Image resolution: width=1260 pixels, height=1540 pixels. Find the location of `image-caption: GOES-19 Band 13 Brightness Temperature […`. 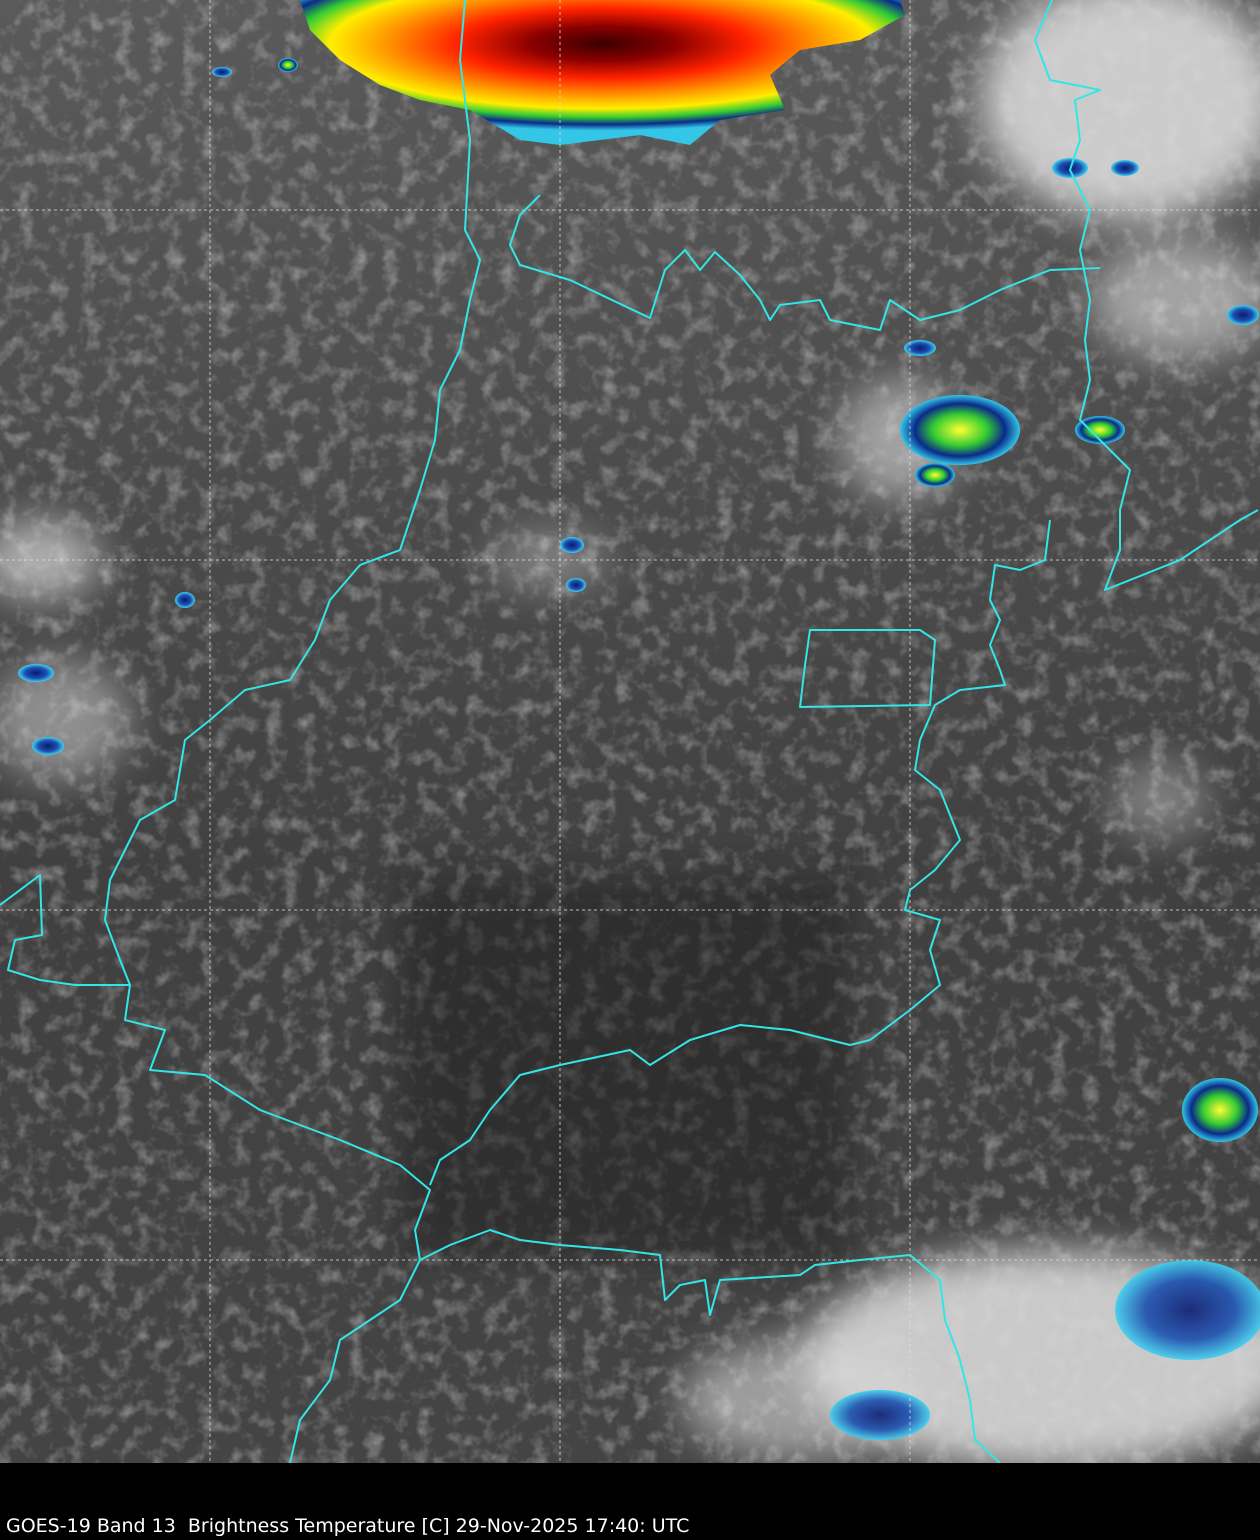

image-caption: GOES-19 Band 13 Brightness Temperature [… is located at coordinates (348, 1526).